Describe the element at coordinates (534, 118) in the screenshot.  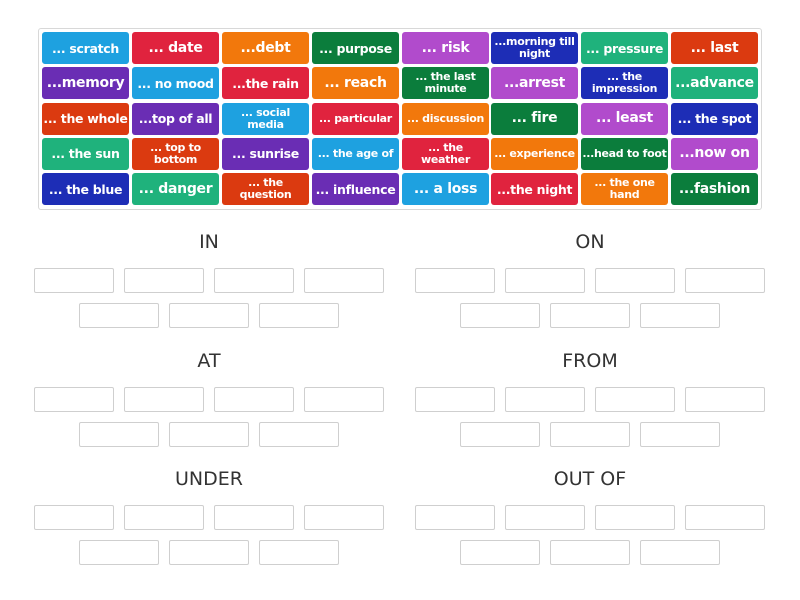
I see `word-tile: ... fire` at that location.